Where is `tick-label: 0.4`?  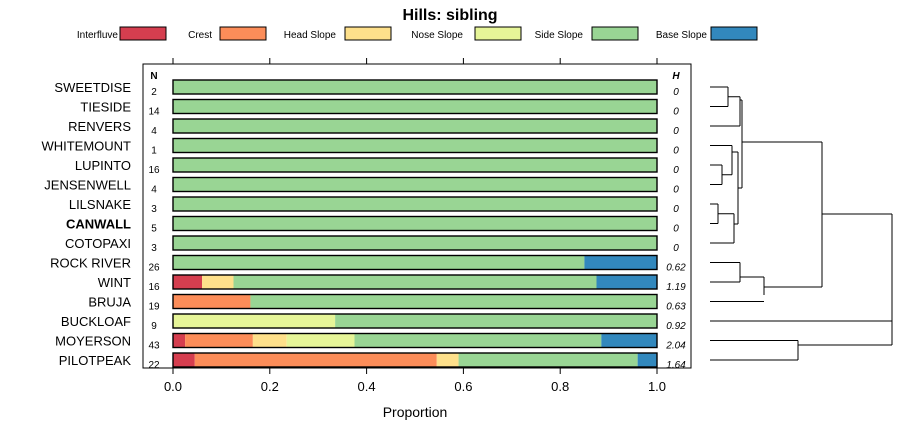 tick-label: 0.4 is located at coordinates (367, 386).